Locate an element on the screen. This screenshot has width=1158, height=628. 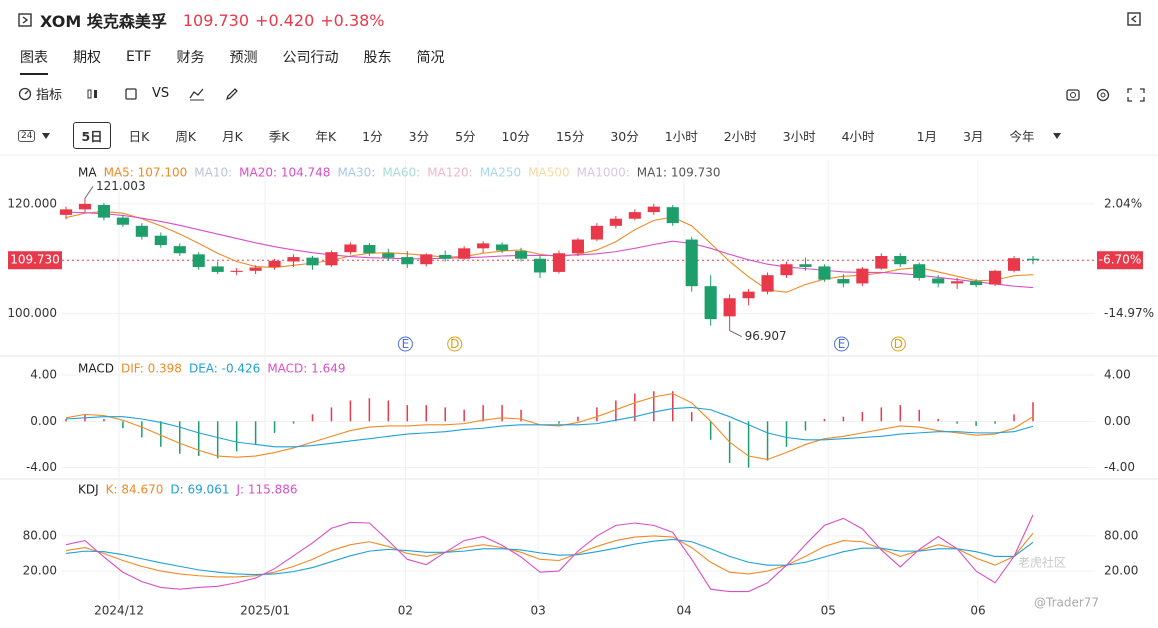
back-icon is located at coordinates (25, 20).